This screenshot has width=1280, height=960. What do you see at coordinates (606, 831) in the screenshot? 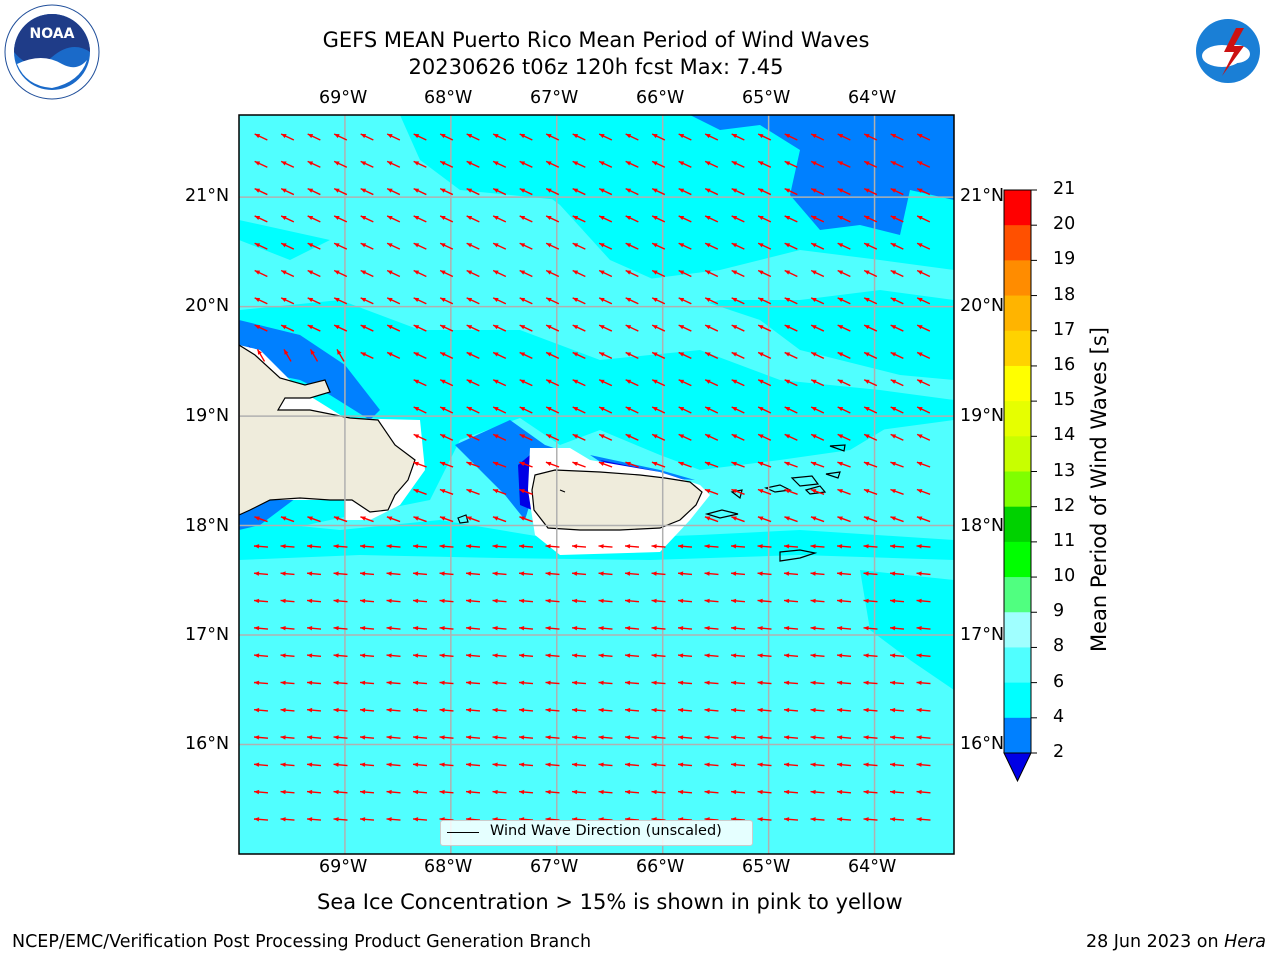
I see `legend-label: Wind Wave Direction (unscaled)` at bounding box center [606, 831].